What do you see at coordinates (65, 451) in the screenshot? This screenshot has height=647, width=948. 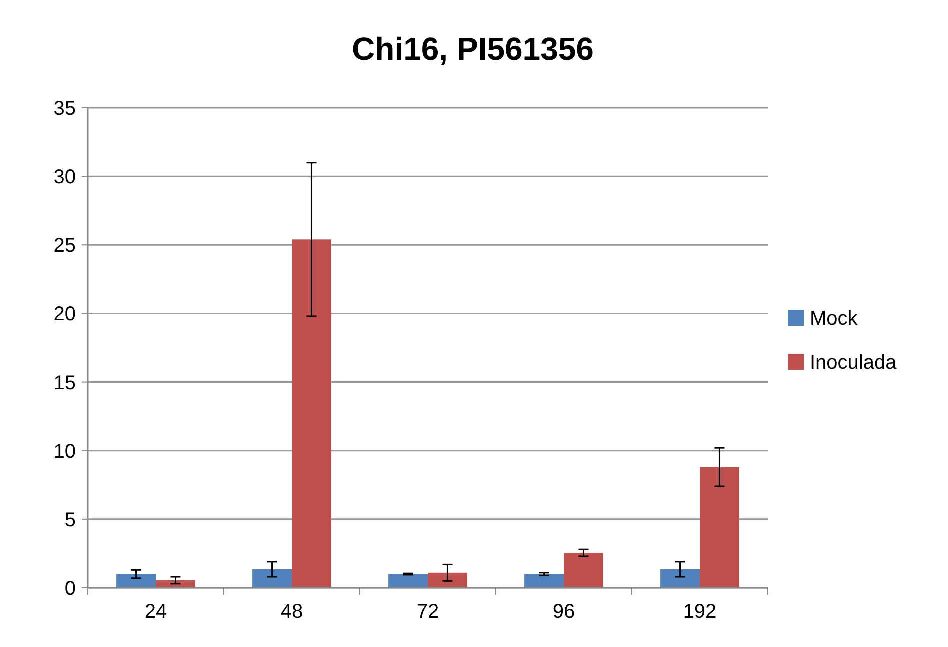 I see `y-tick-label: 10` at bounding box center [65, 451].